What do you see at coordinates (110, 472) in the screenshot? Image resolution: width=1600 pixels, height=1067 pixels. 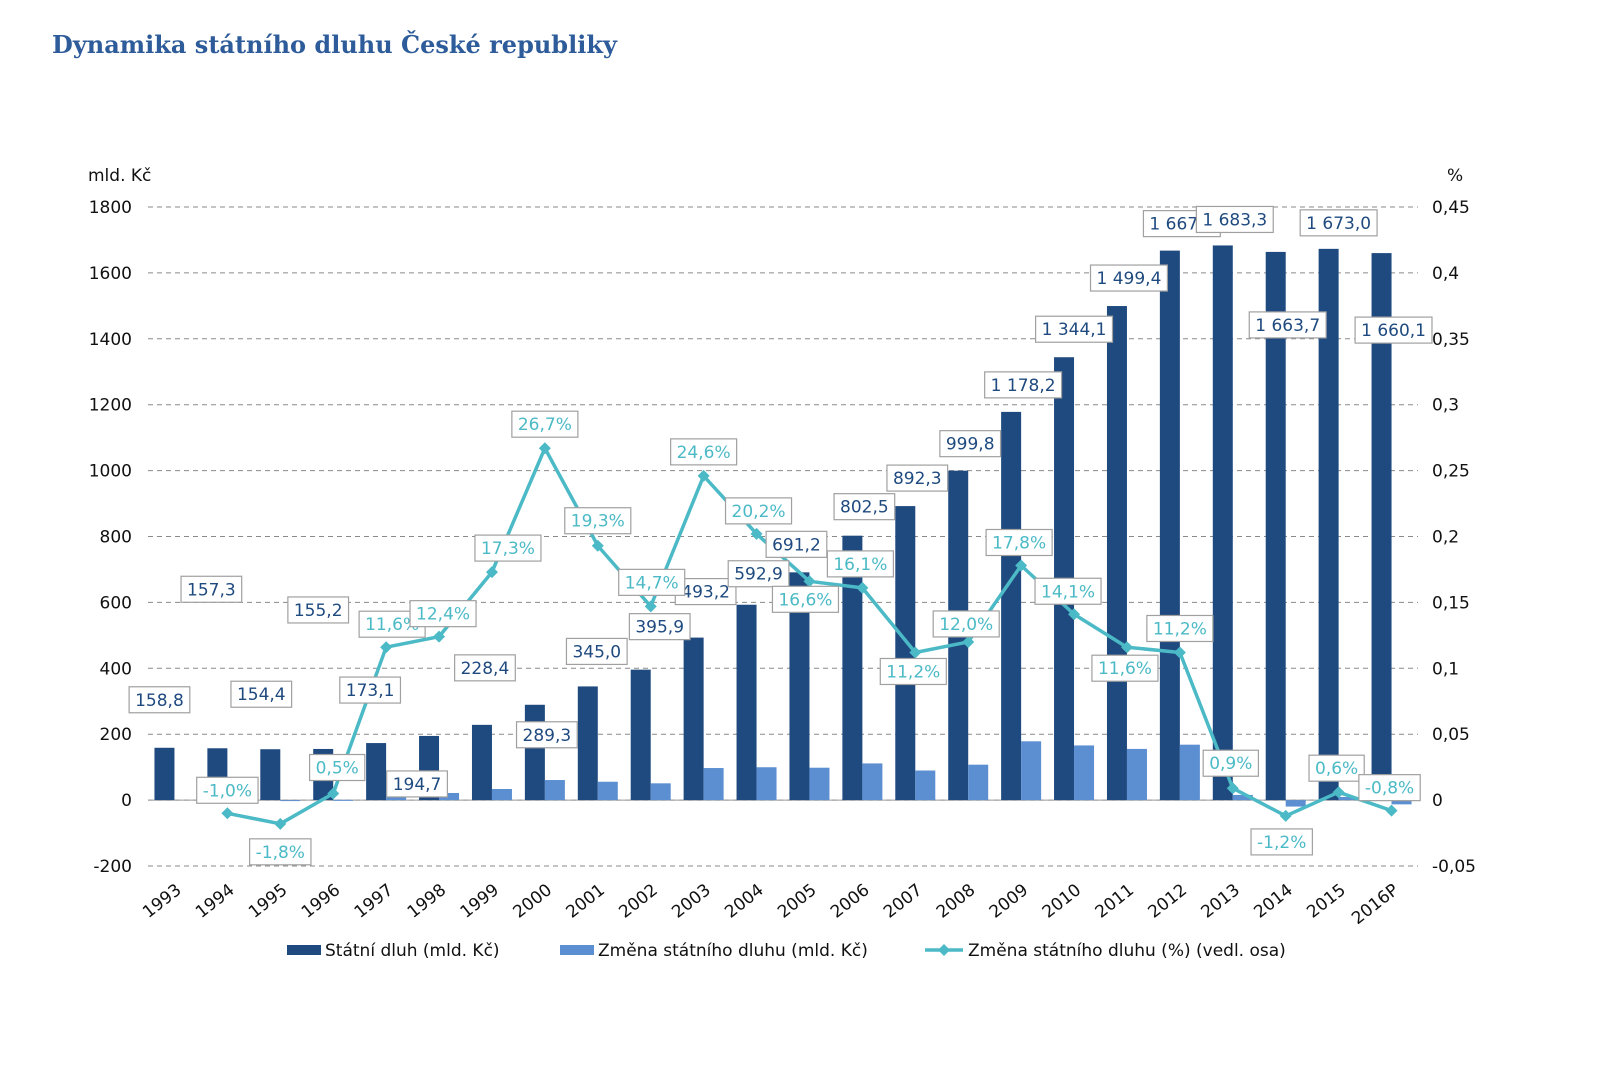 I see `y-left-tick-label: 1000` at bounding box center [110, 472].